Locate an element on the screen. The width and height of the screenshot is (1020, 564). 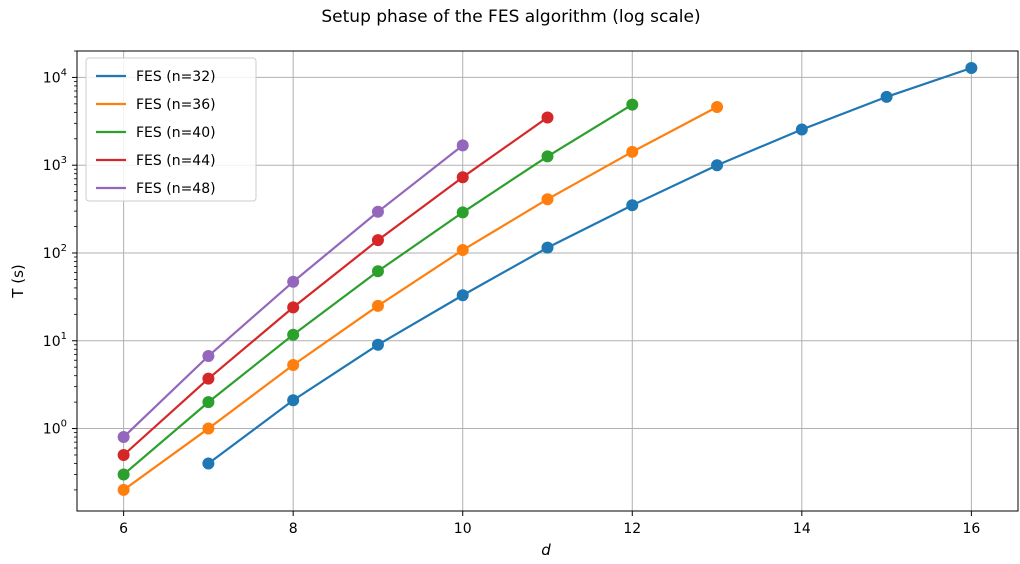
x-axis-label: d is located at coordinates (546, 550).